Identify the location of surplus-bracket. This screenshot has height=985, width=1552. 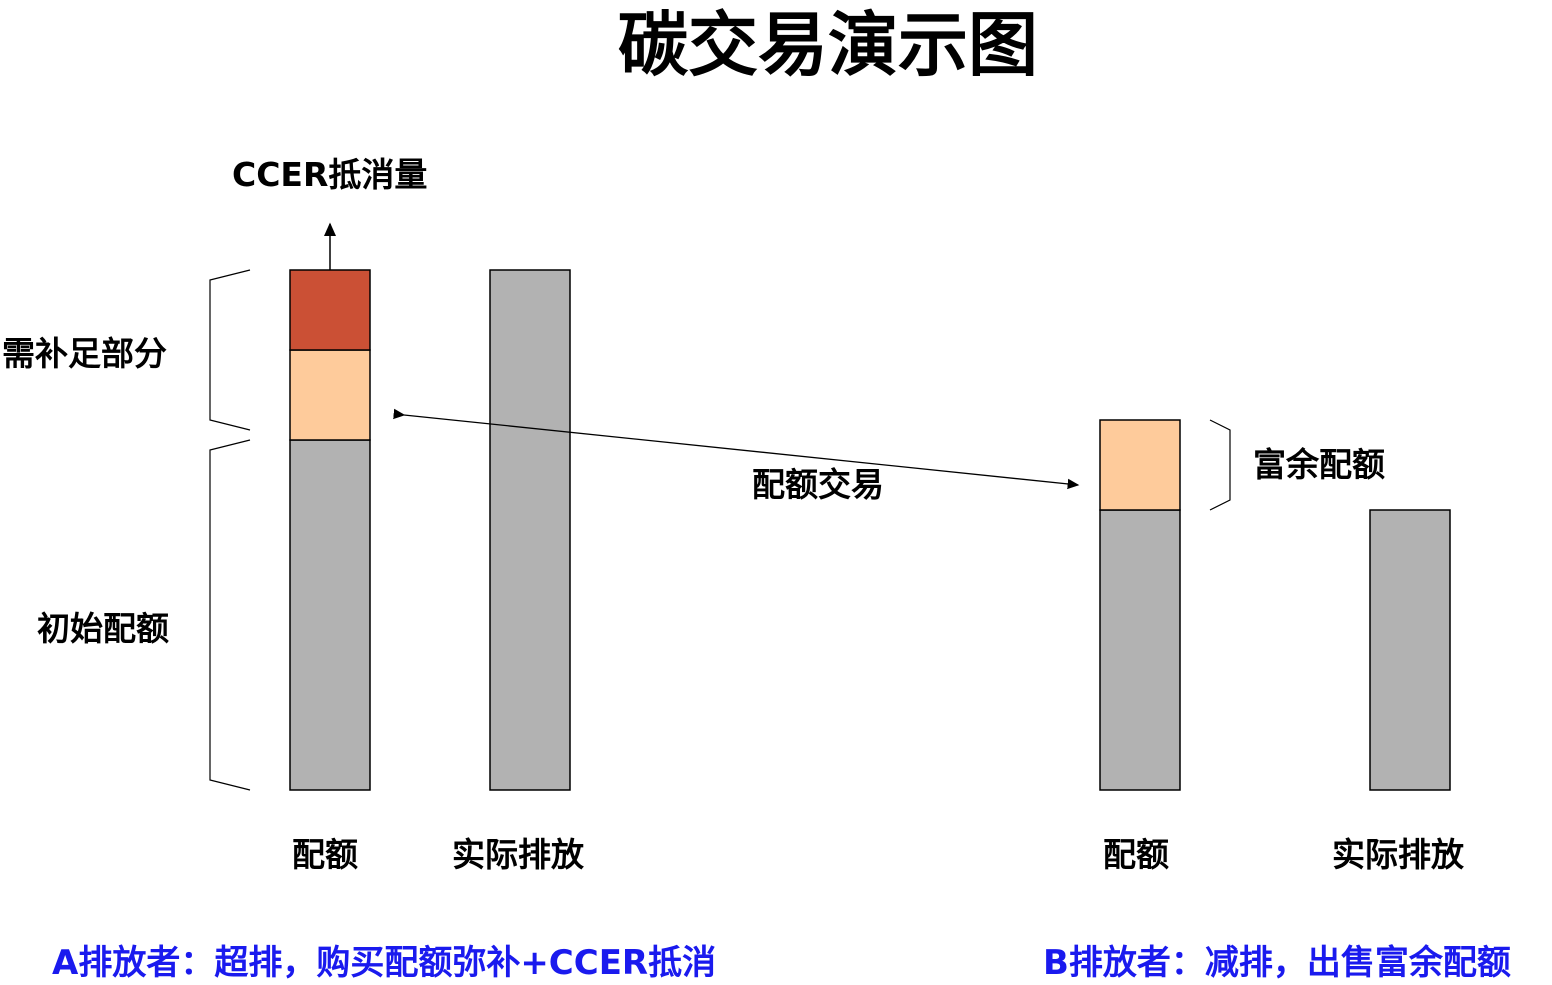
(1220, 465).